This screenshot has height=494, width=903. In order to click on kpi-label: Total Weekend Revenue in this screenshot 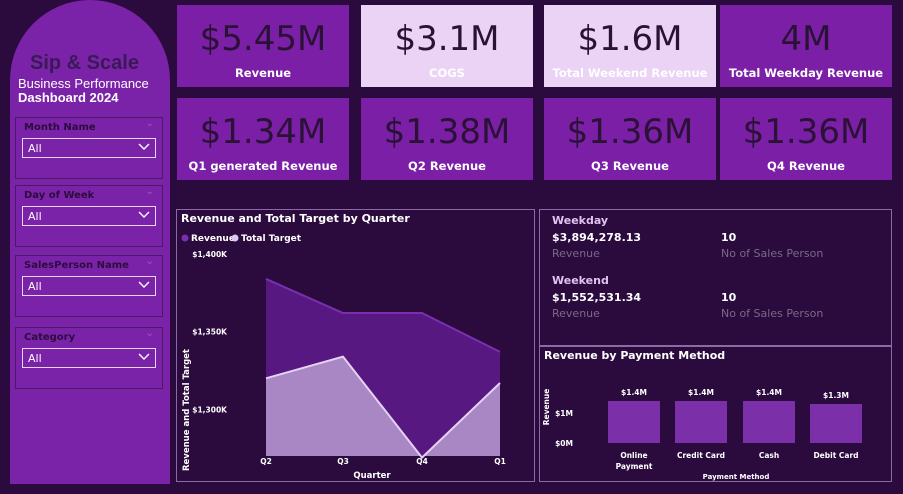, I will do `click(630, 73)`.